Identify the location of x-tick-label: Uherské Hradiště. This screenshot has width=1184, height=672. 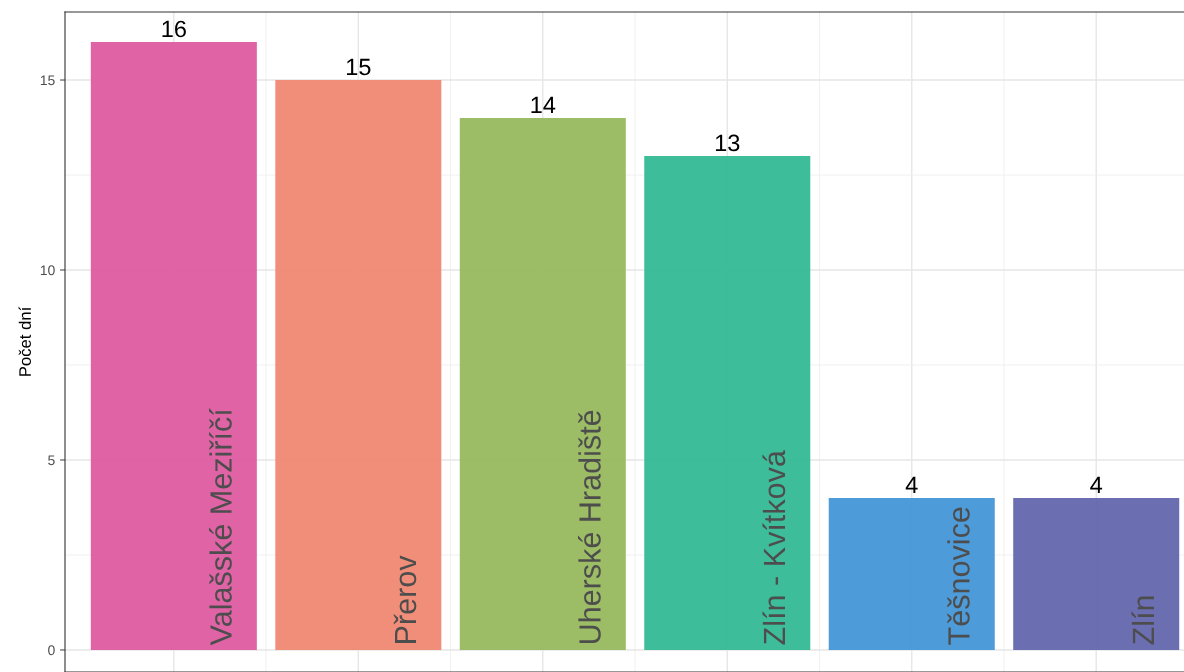
(589, 527).